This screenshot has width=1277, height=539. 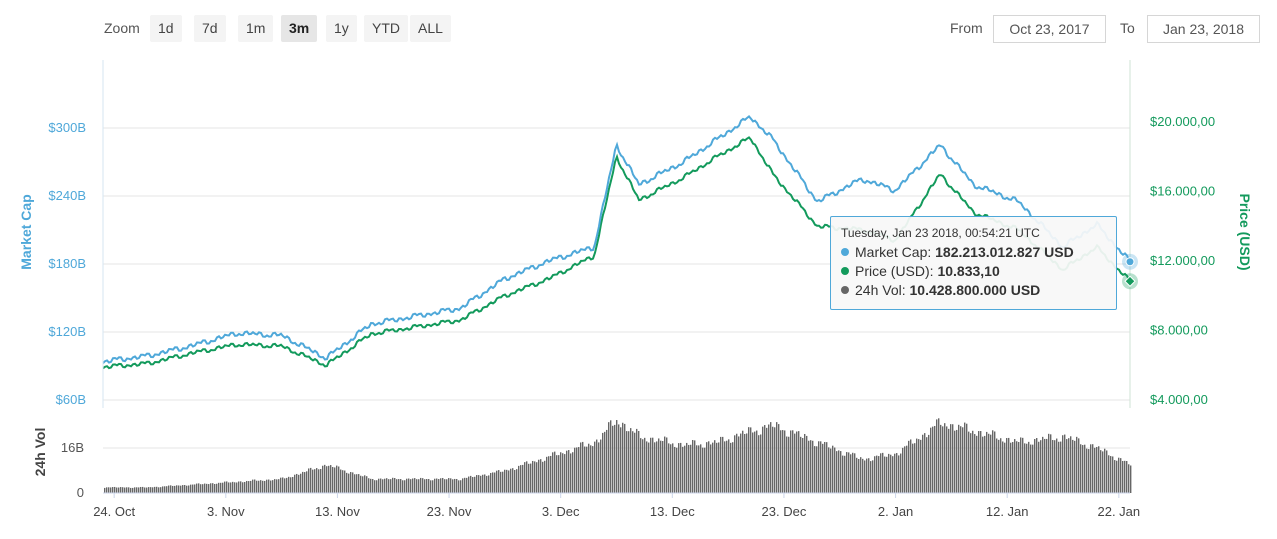 I want to click on to-date-input: Jan 23, 2018, so click(x=1203, y=29).